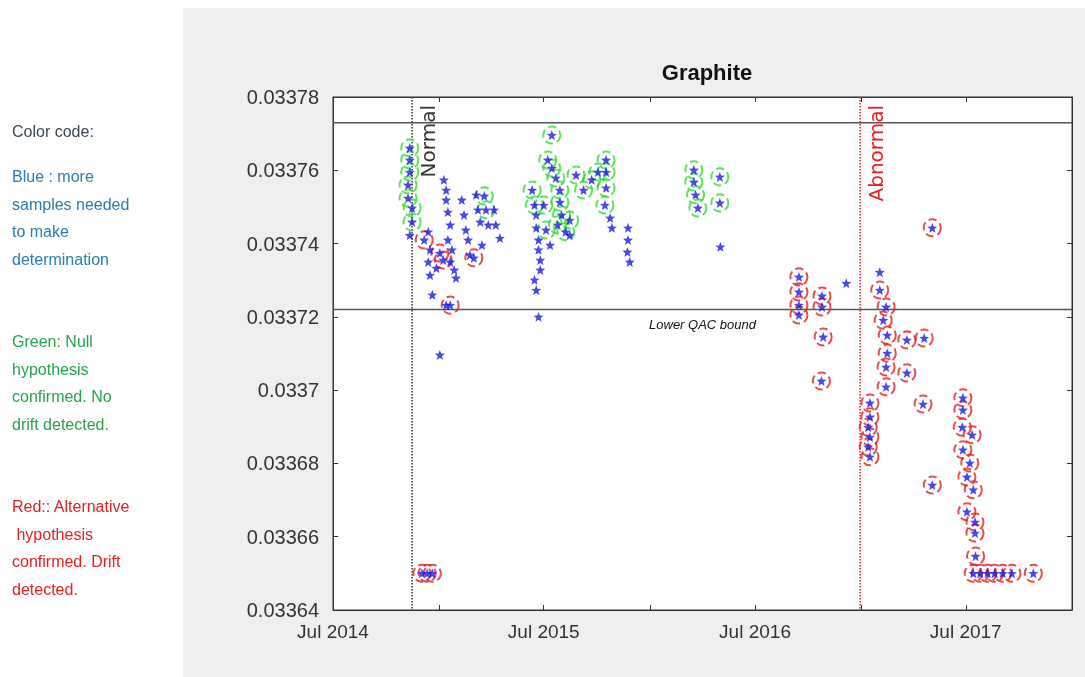  Describe the element at coordinates (543, 631) in the screenshot. I see `x-tick-label: Jul 2015` at that location.